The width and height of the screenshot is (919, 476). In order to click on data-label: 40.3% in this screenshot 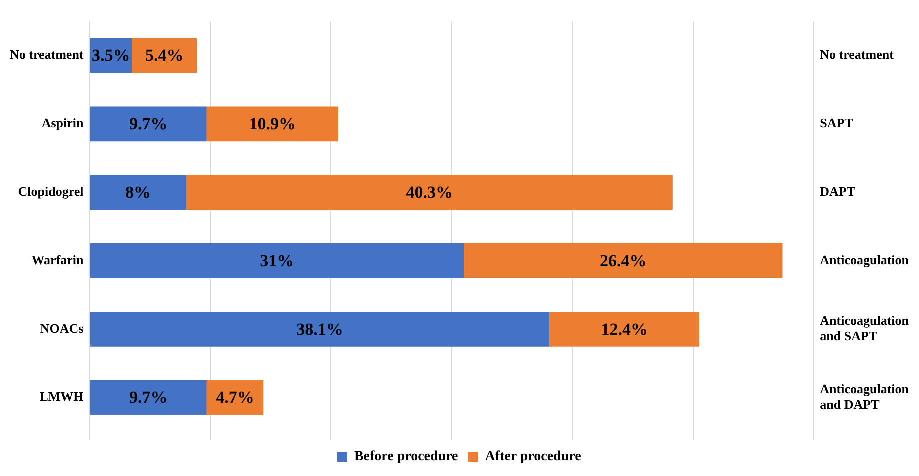, I will do `click(429, 192)`.